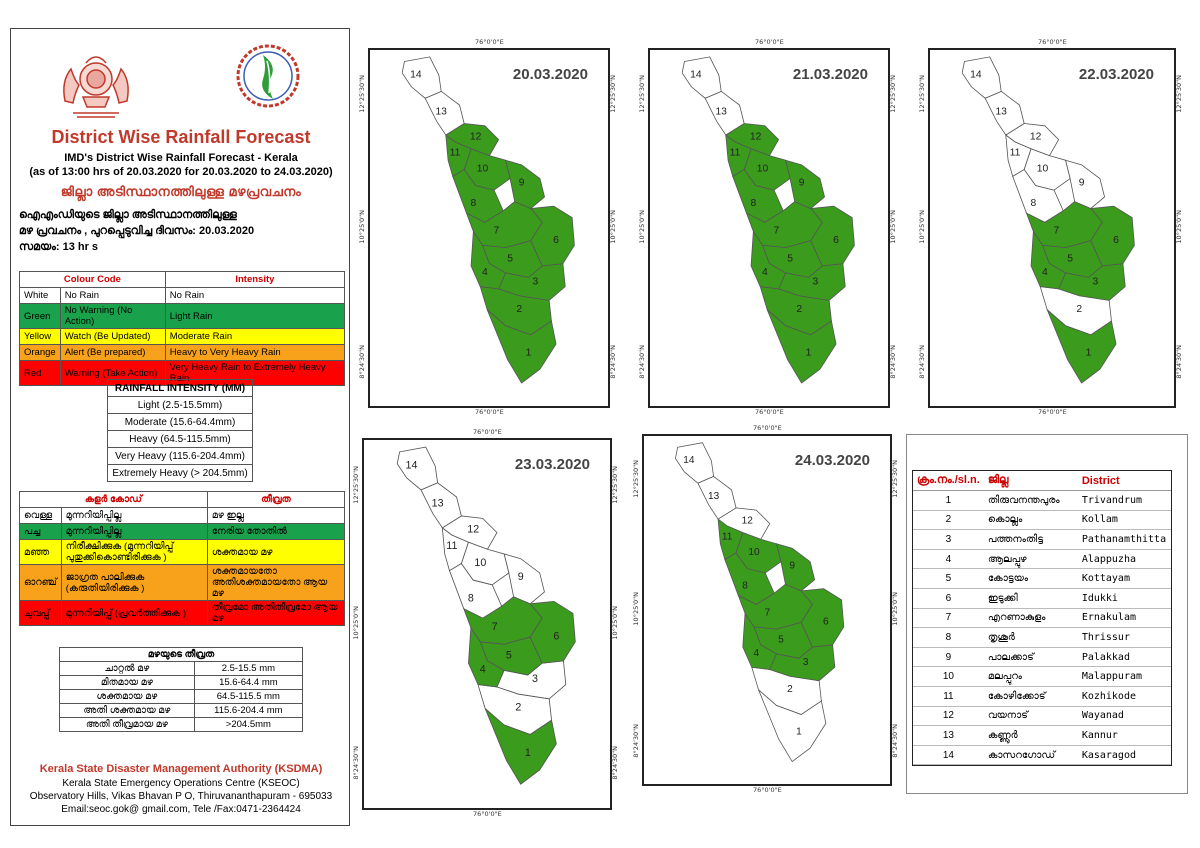 This screenshot has width=1200, height=848. I want to click on ml-intensity-table-header: മഴയുടെ തീവ്രത, so click(181, 654).